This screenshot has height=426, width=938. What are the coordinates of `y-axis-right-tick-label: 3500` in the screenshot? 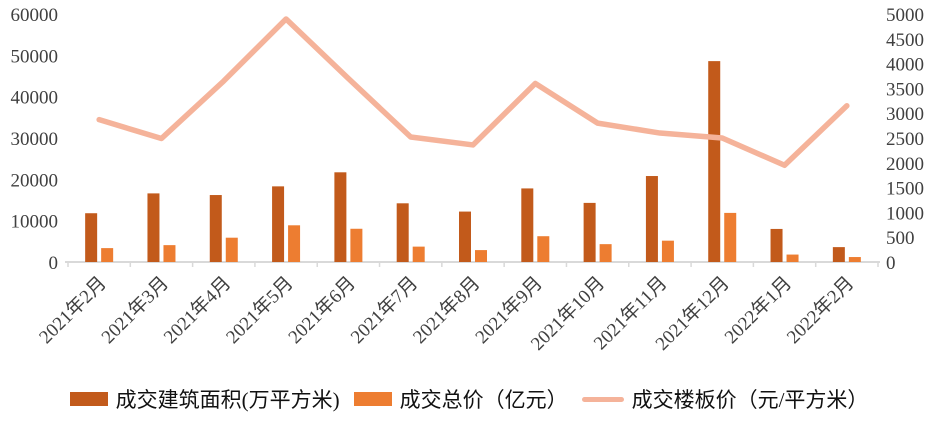 It's located at (905, 89).